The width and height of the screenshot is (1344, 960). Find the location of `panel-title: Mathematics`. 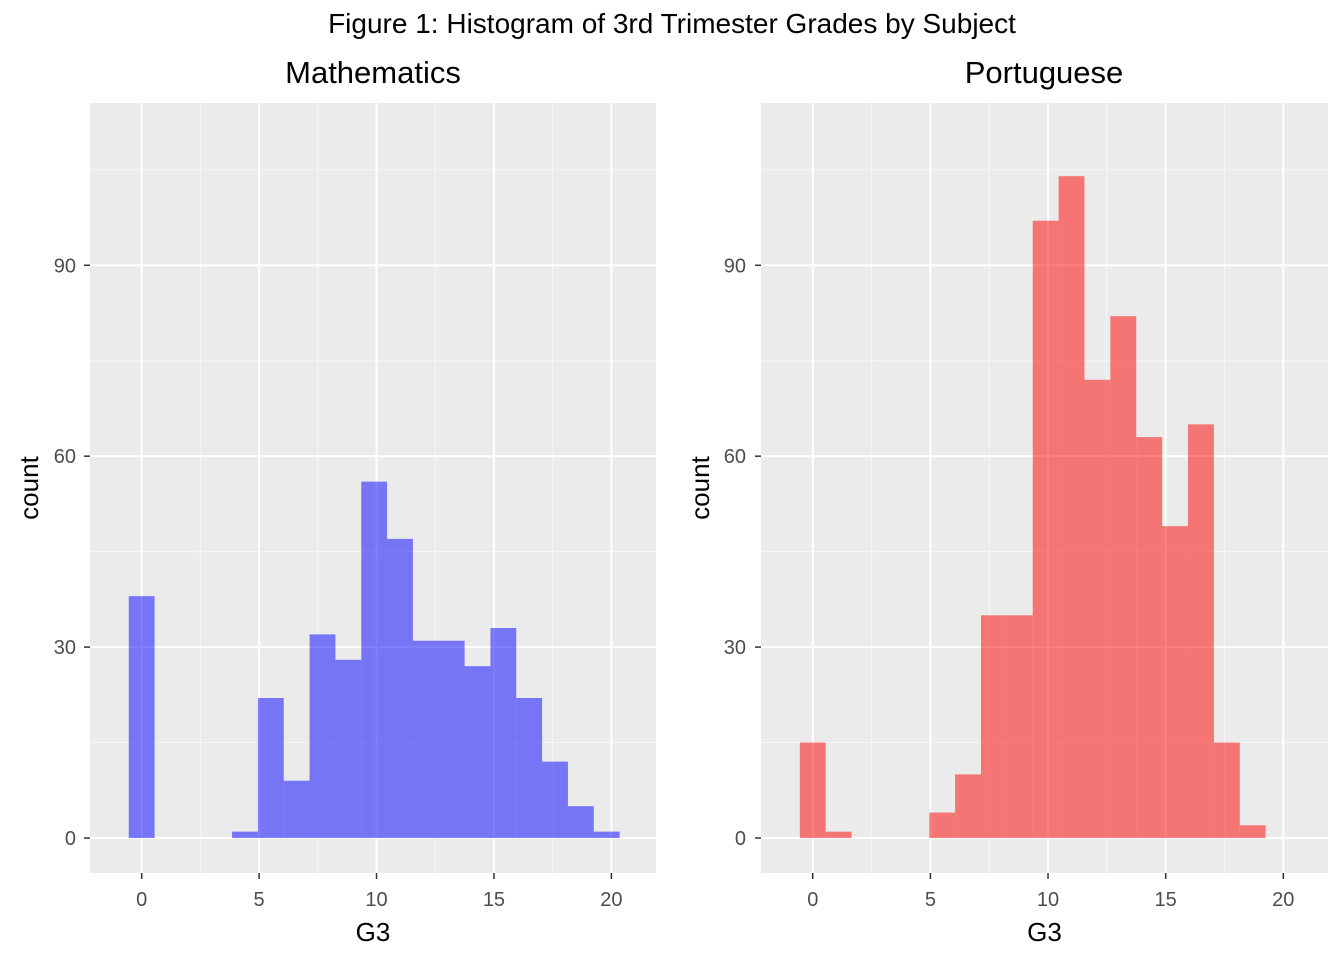

panel-title: Mathematics is located at coordinates (373, 72).